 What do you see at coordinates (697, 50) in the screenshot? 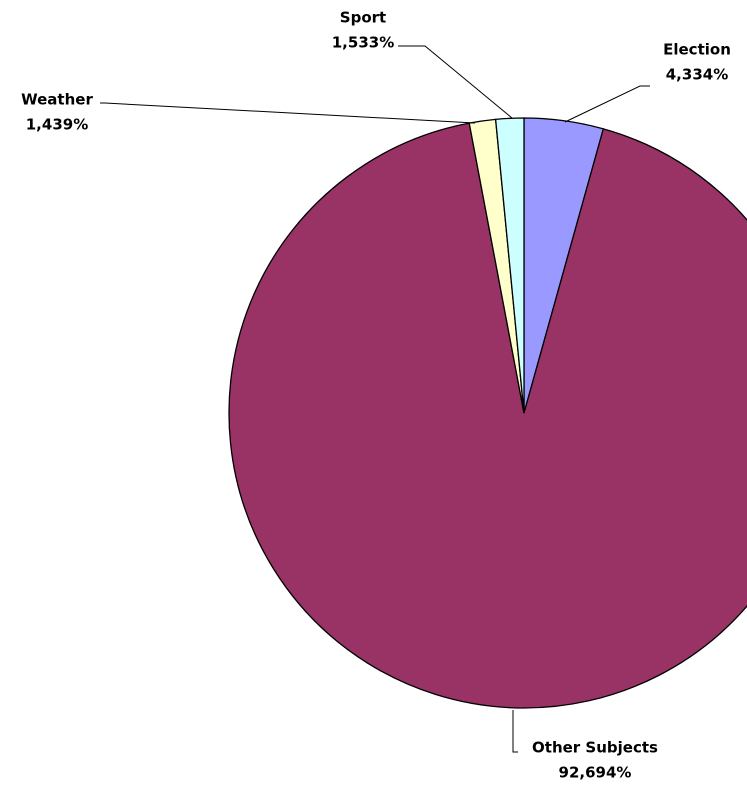
I see `slice-label: Election` at bounding box center [697, 50].